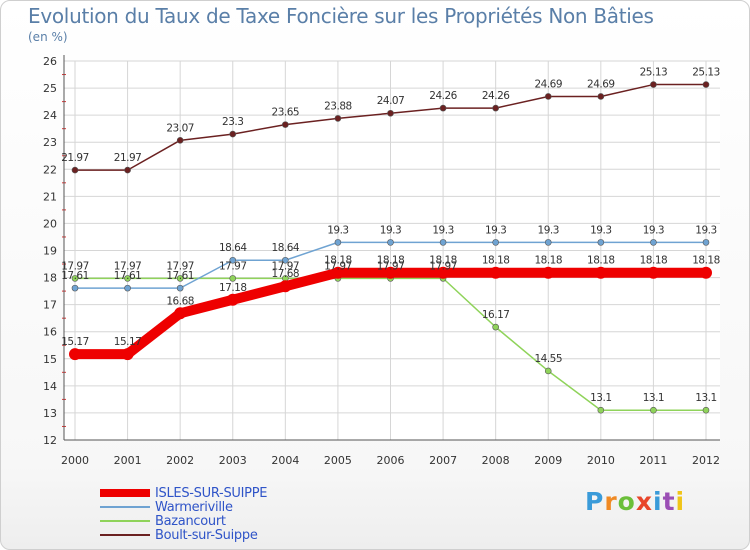  Describe the element at coordinates (50, 386) in the screenshot. I see `y-tick-label: 14` at that location.